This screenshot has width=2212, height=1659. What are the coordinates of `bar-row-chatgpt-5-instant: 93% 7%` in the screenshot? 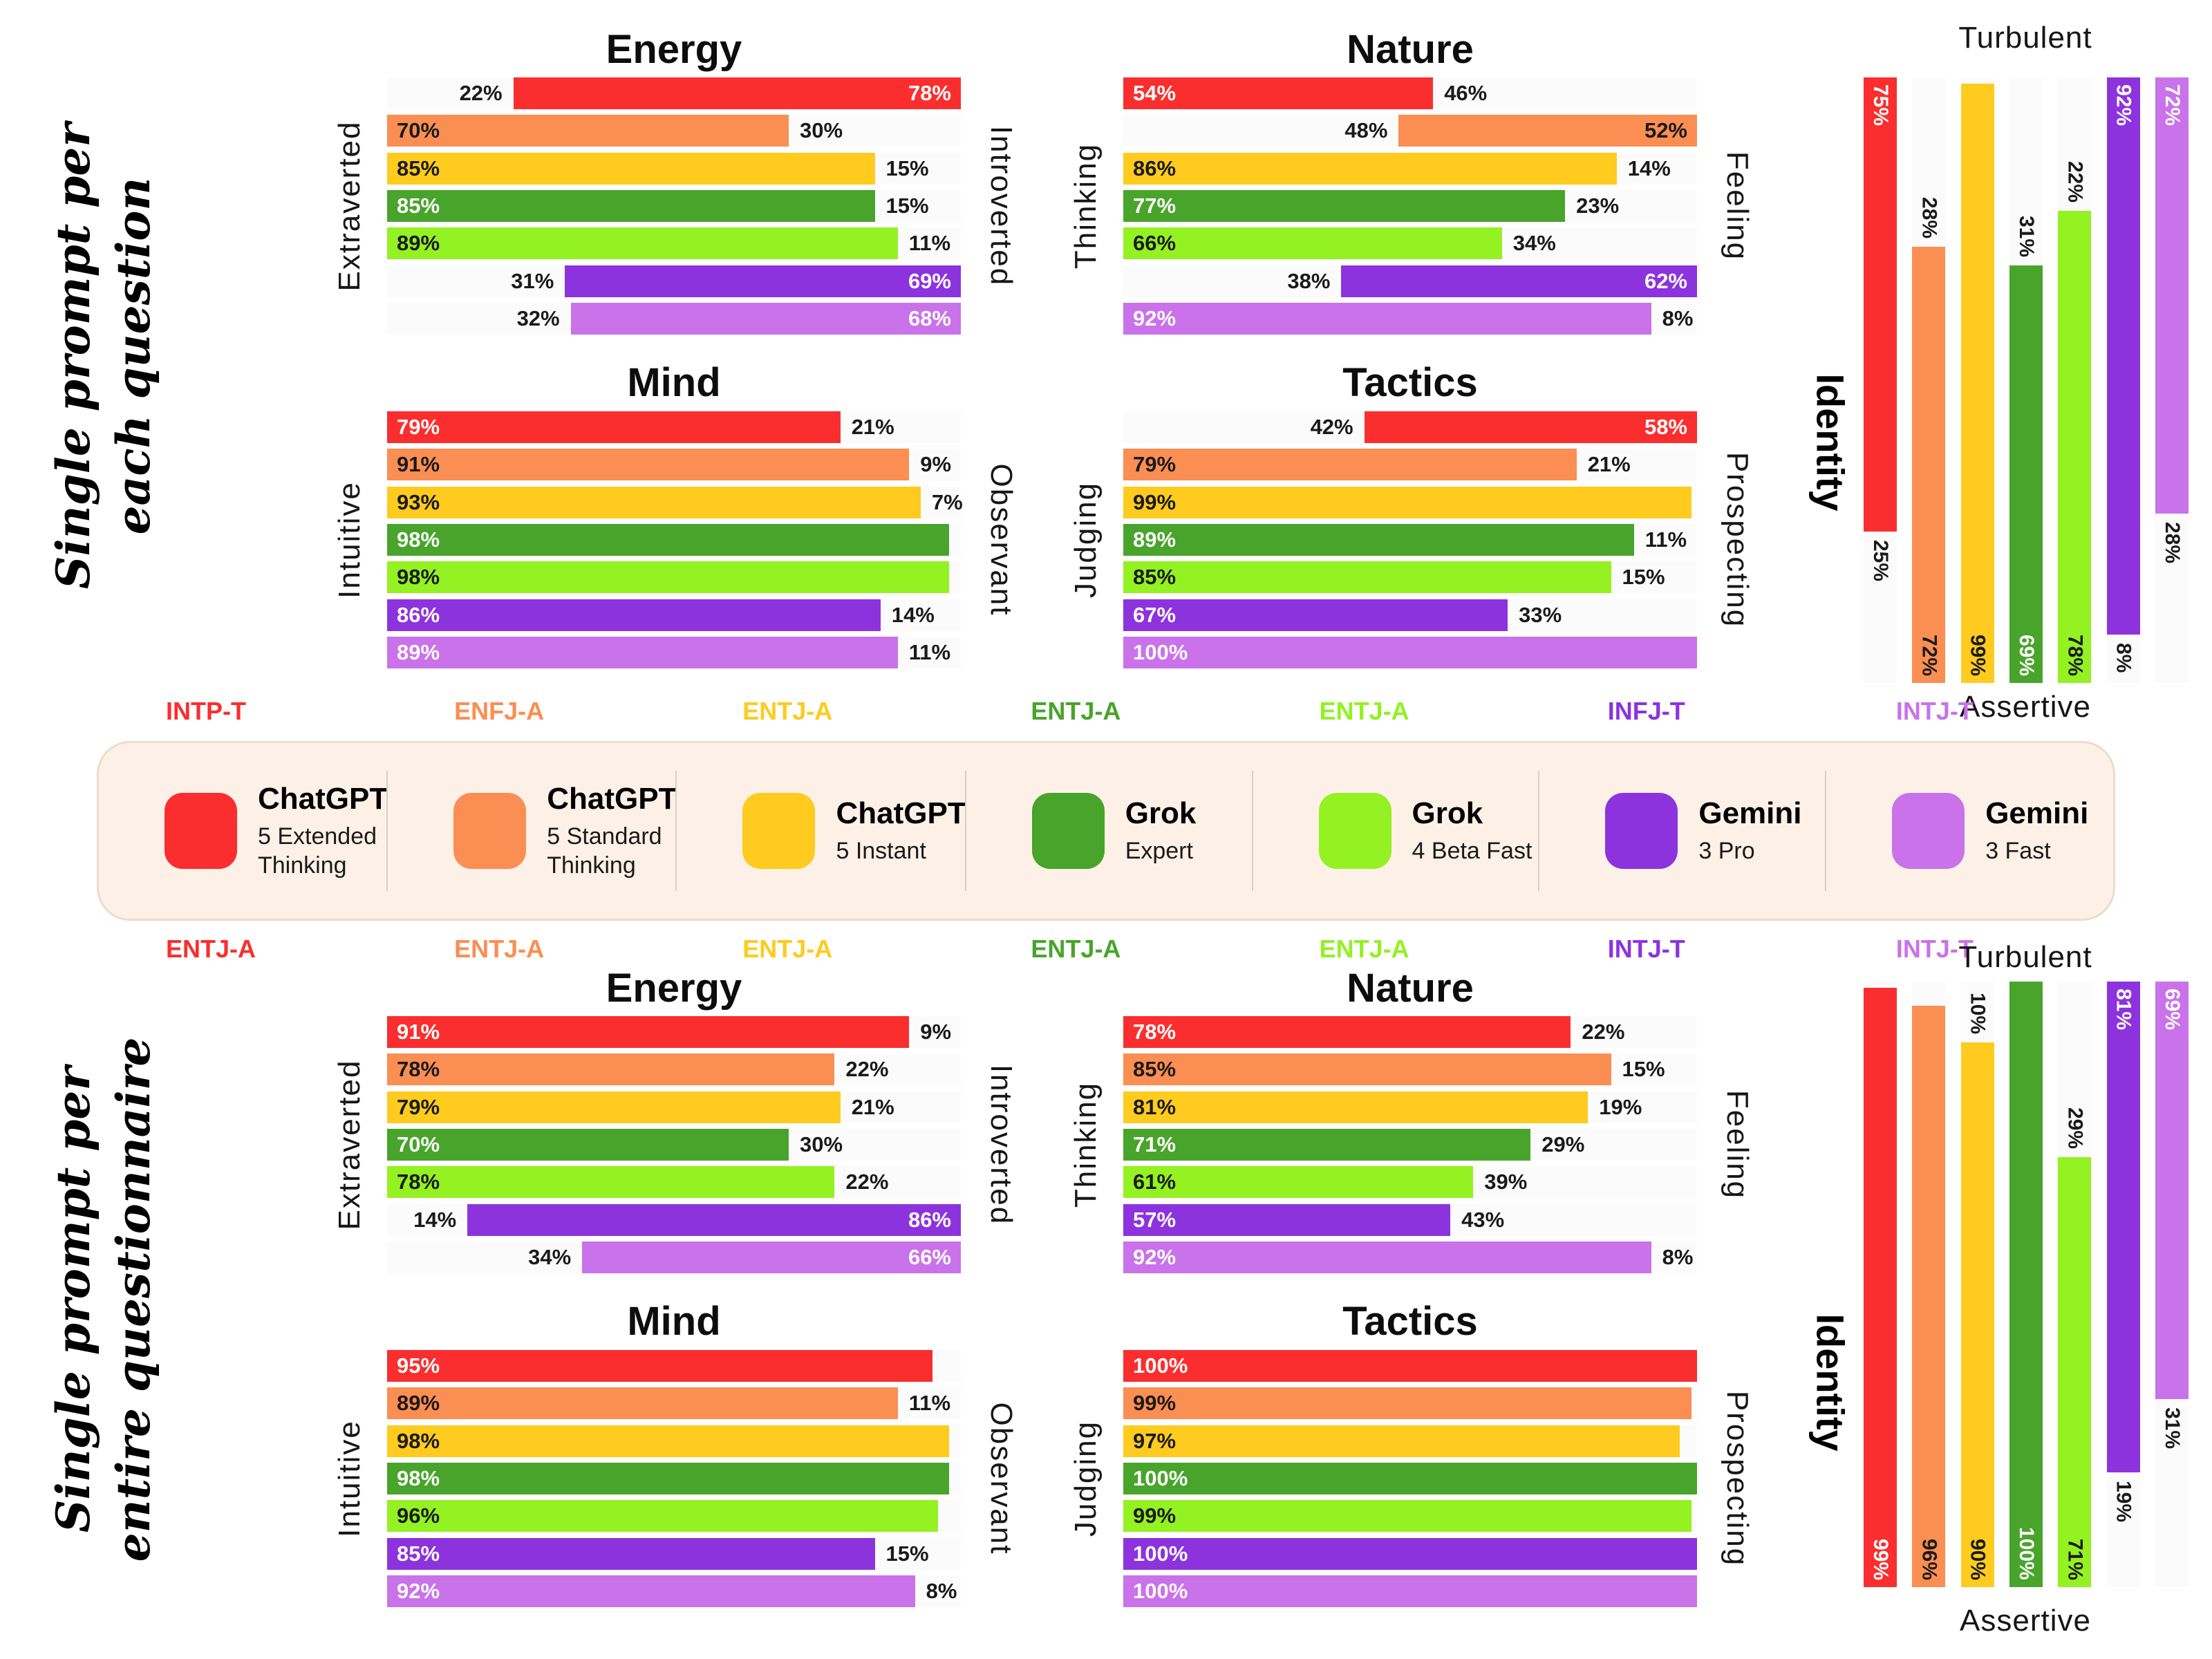 It's located at (675, 502).